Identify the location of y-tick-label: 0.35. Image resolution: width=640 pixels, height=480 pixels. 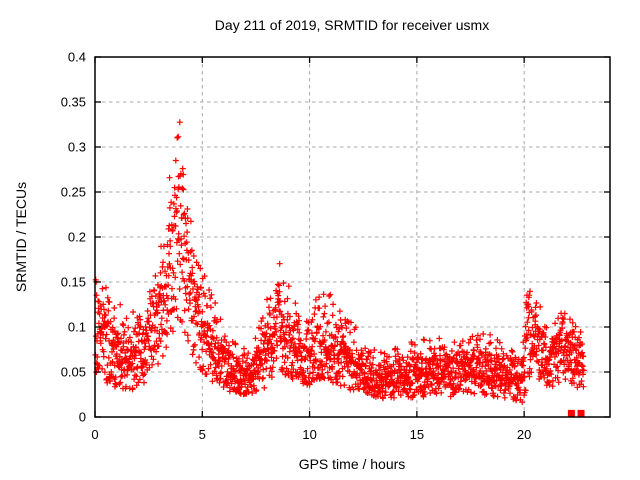
(73, 102).